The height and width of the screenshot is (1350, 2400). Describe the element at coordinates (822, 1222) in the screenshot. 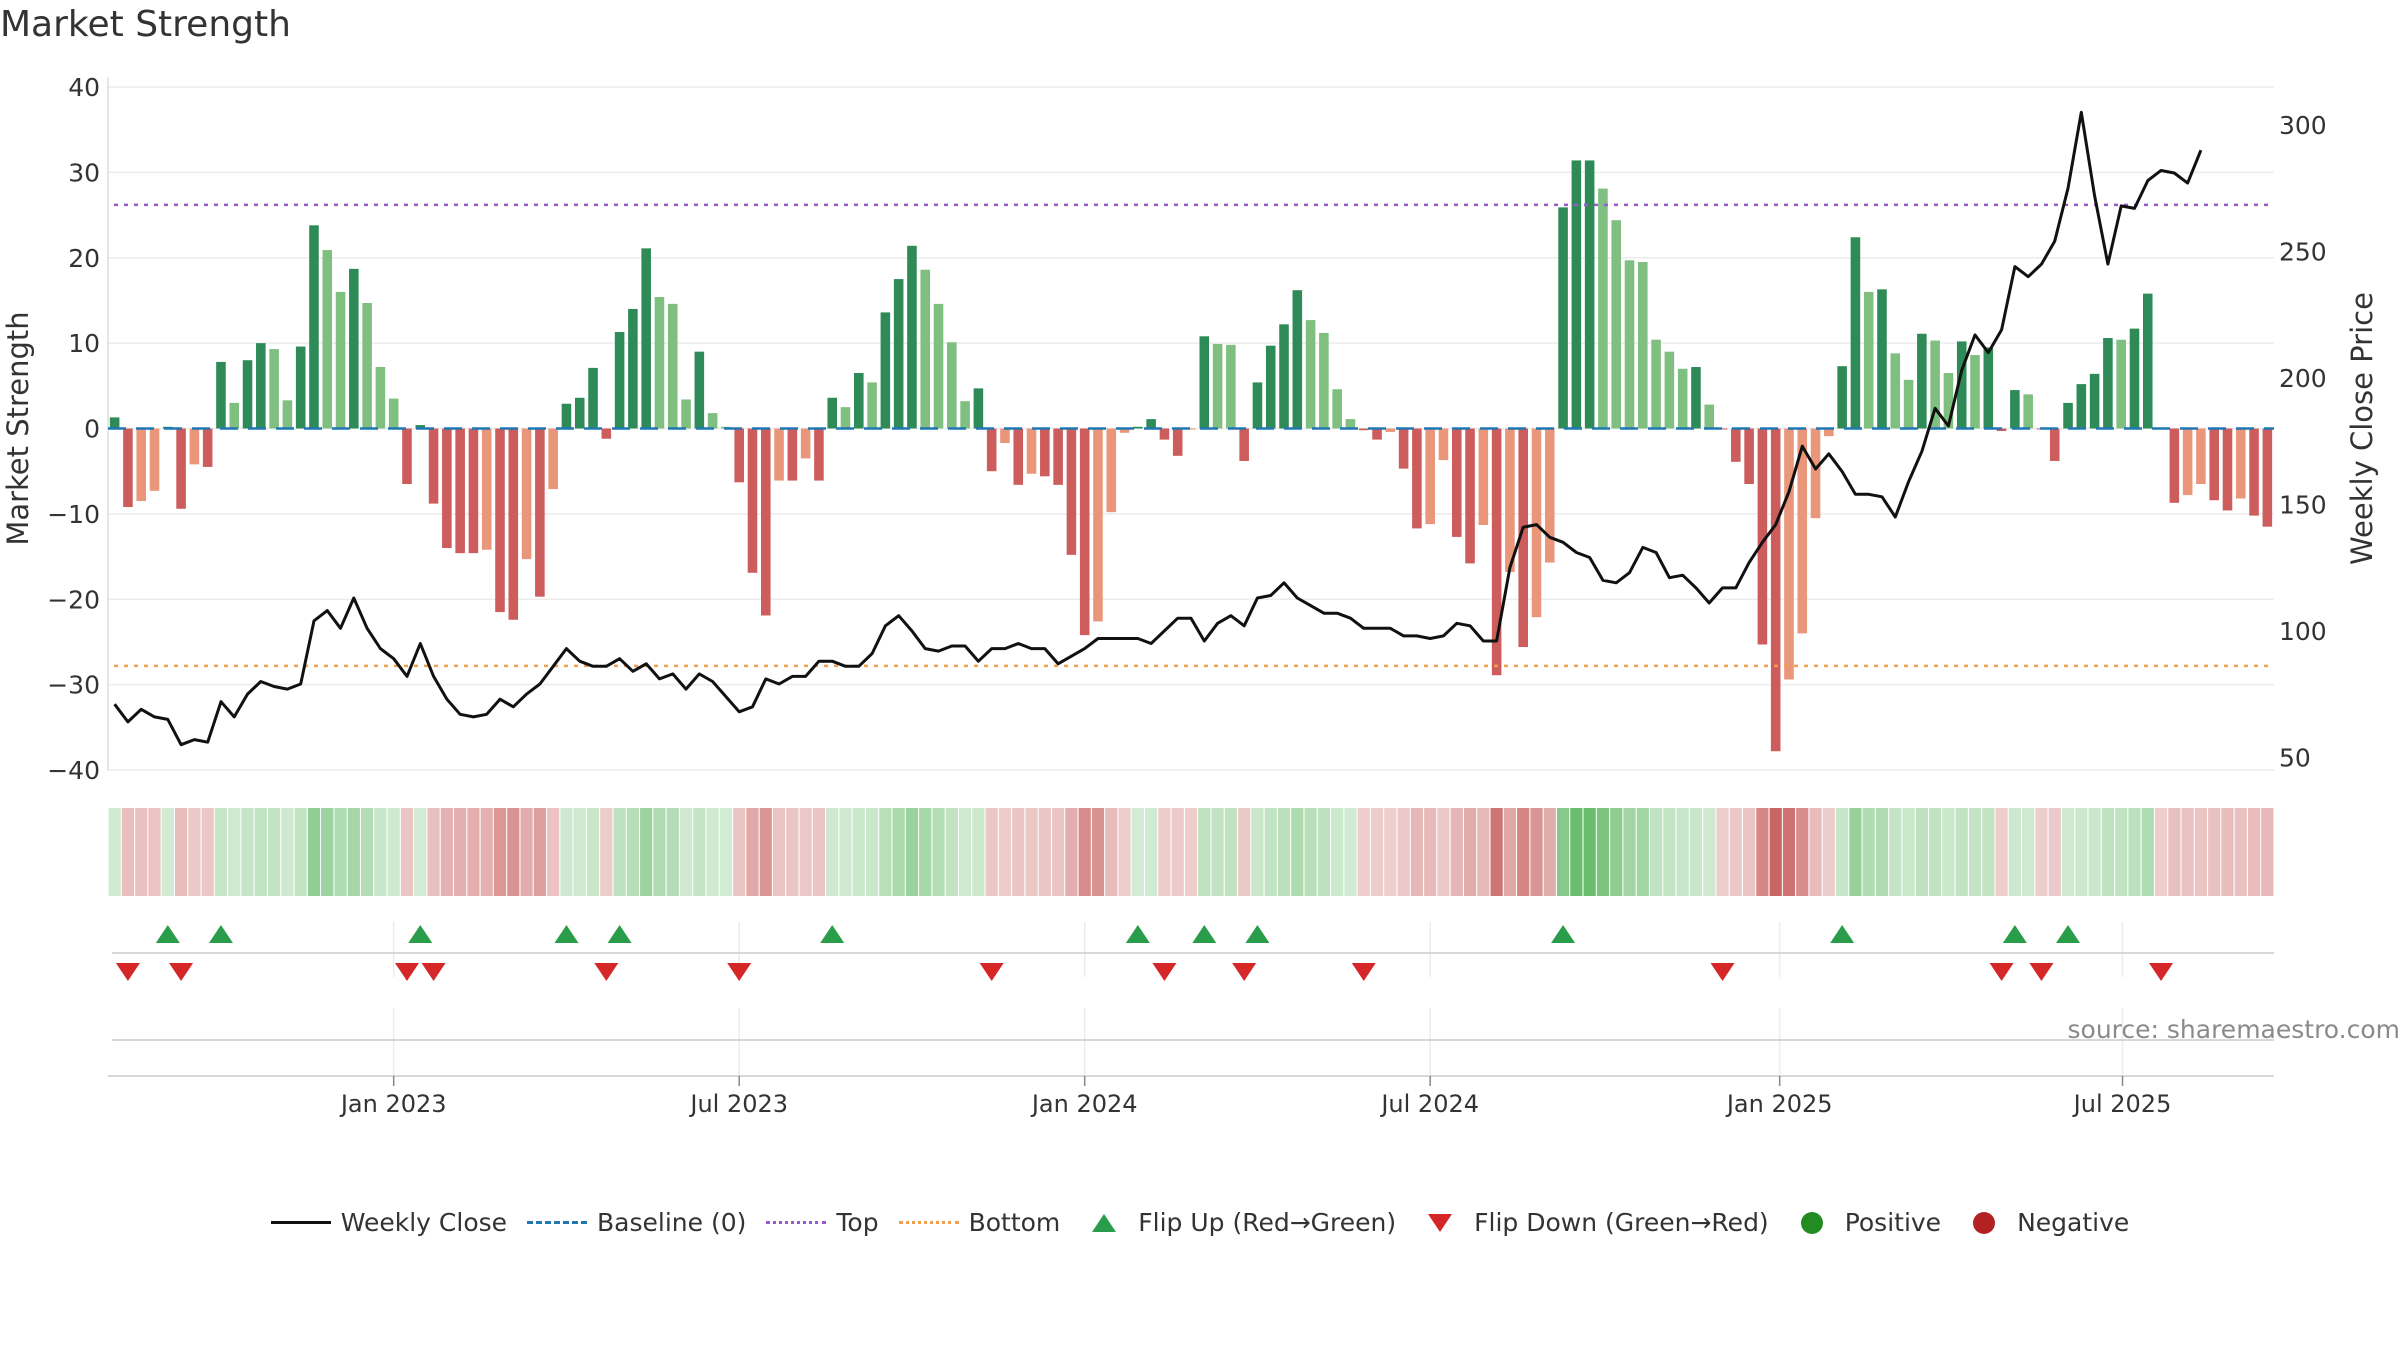

I see `legend-item-top: Top` at that location.